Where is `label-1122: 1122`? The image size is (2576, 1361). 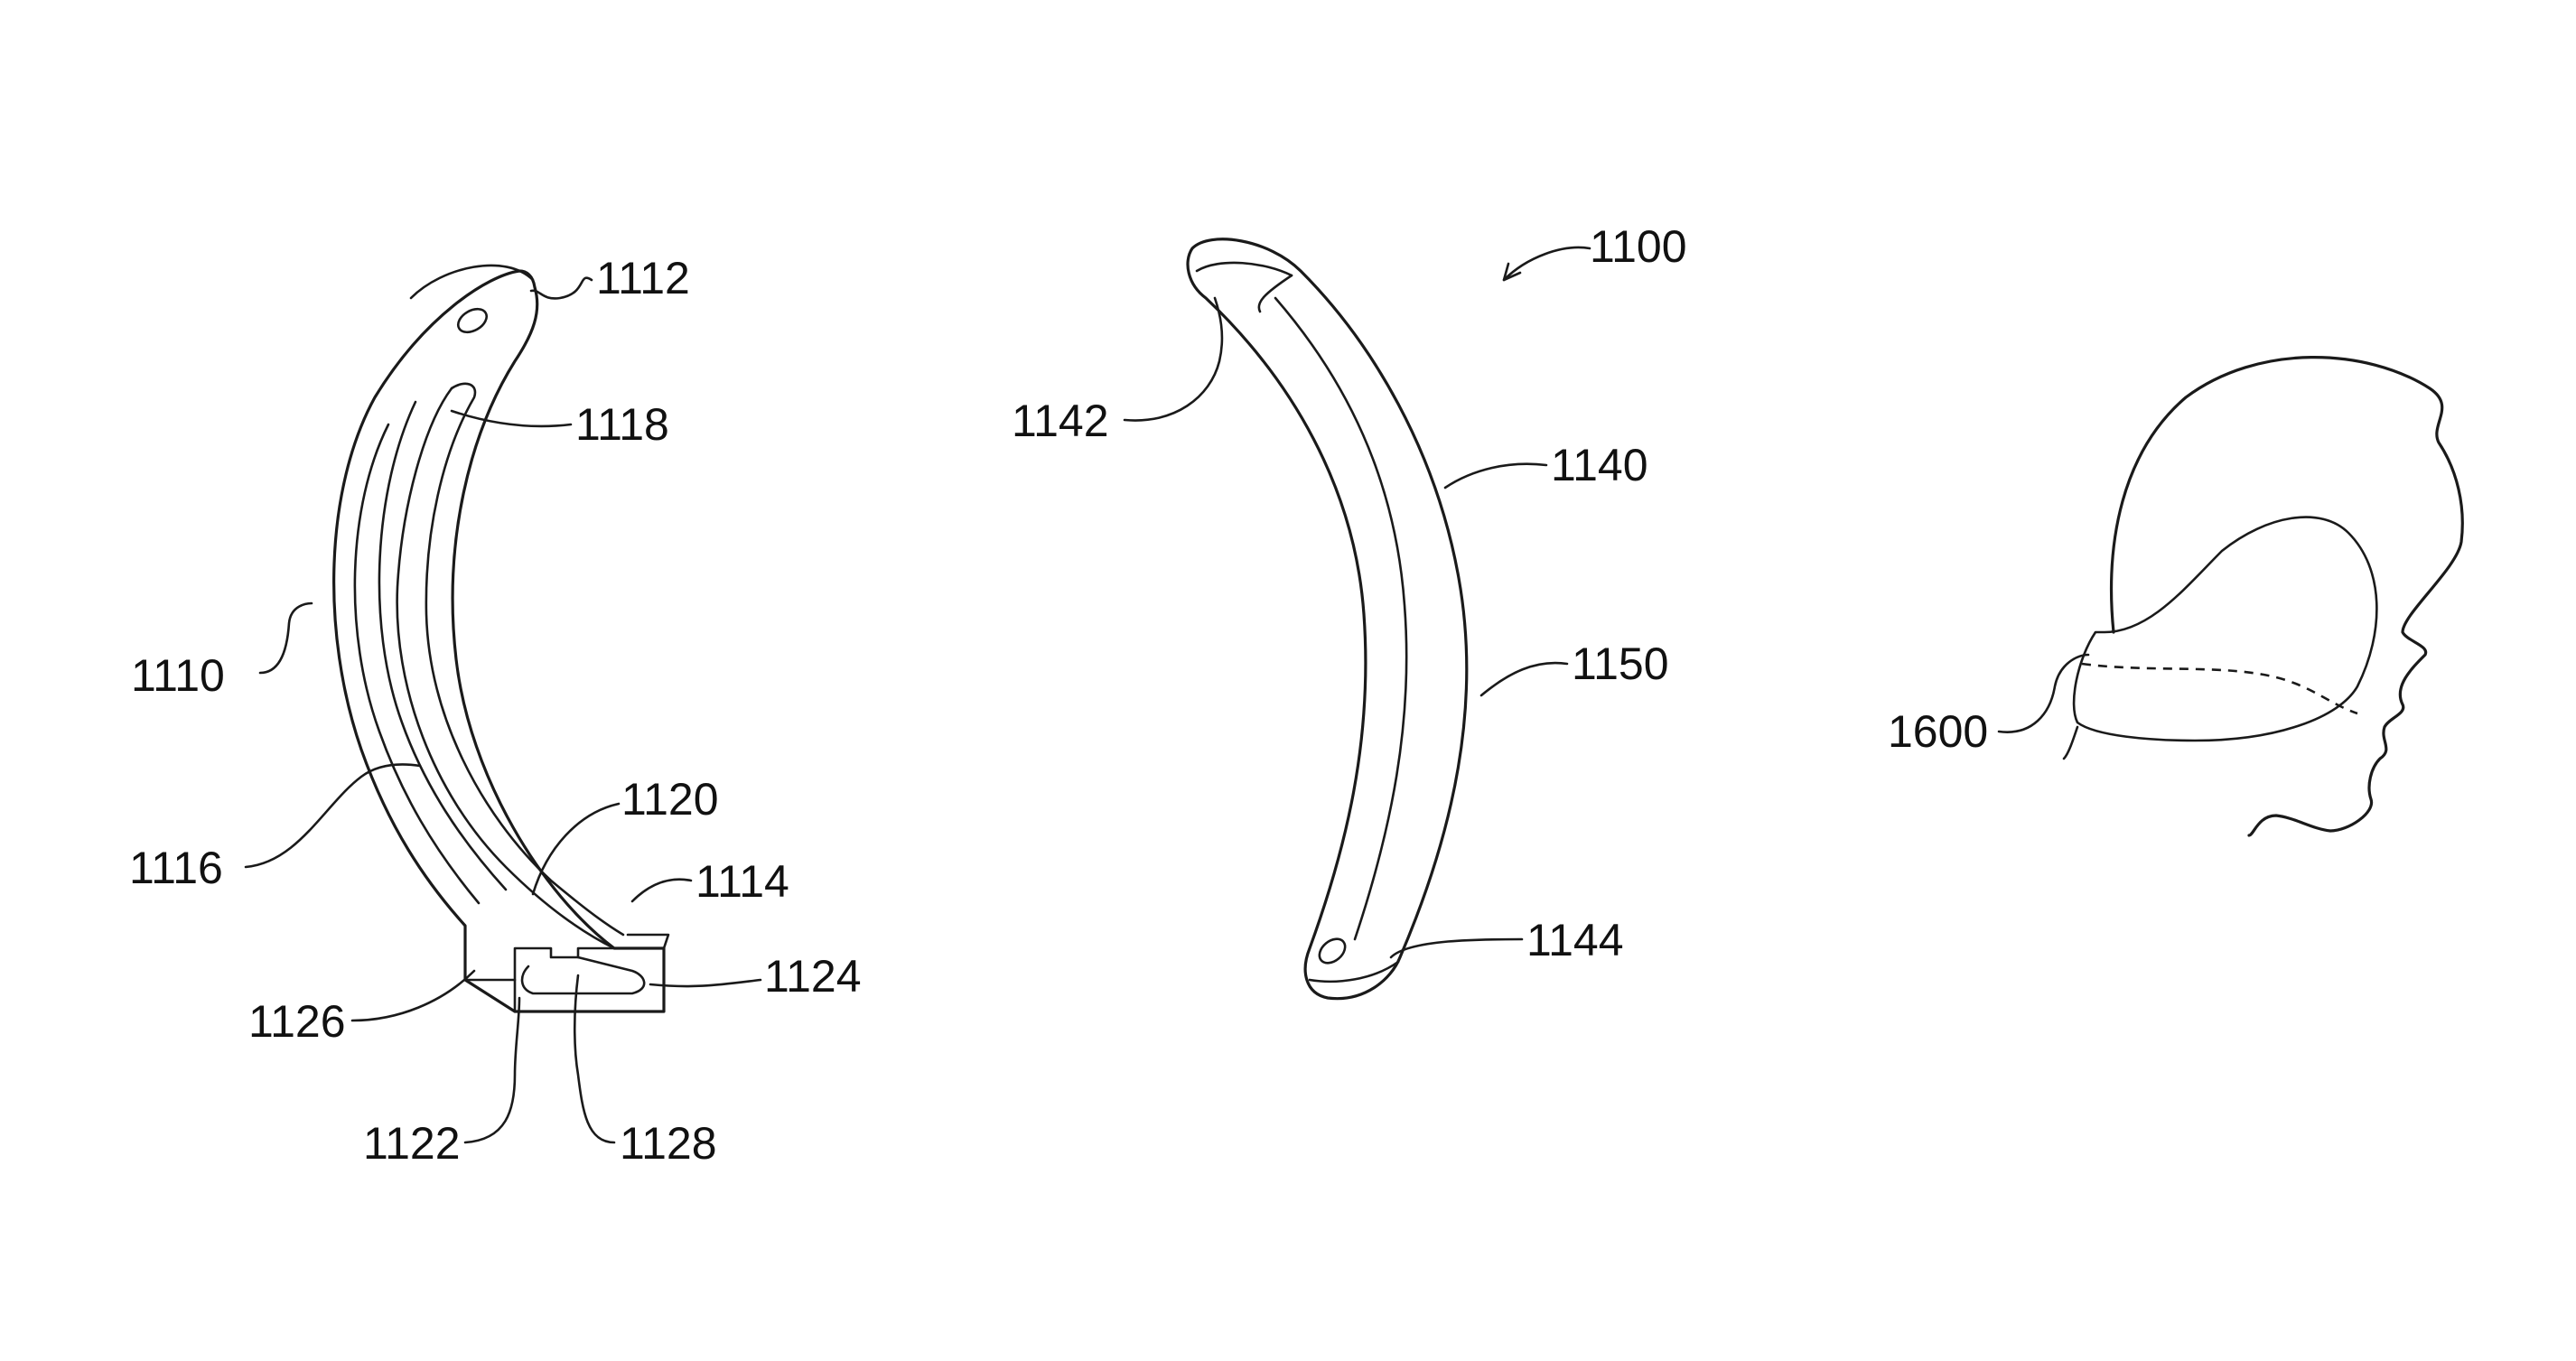 label-1122: 1122 is located at coordinates (412, 1143).